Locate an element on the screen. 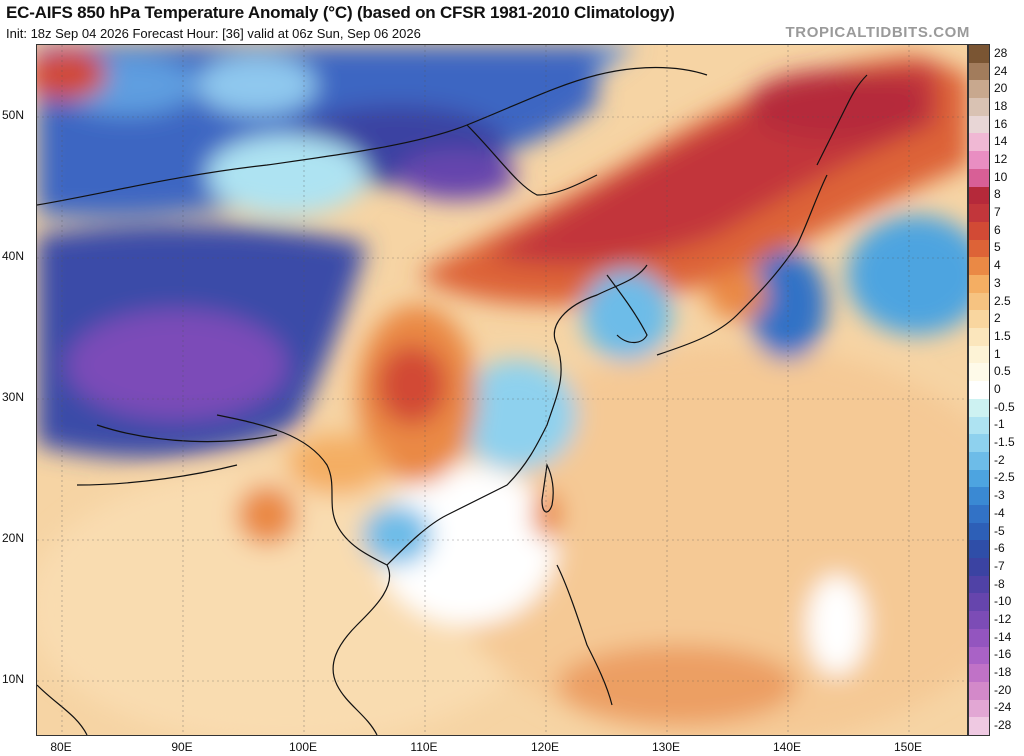 This screenshot has width=1024, height=756. lat-label-30n: 30N is located at coordinates (13, 397).